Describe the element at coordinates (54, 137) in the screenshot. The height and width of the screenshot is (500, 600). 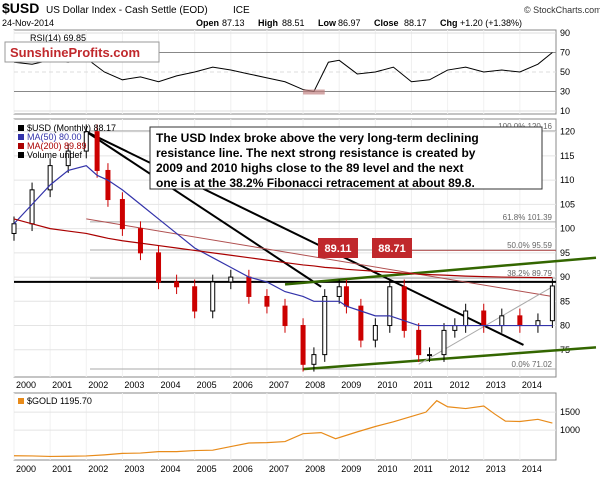
I see `price-legend-entry: MA(50) 80.00` at that location.